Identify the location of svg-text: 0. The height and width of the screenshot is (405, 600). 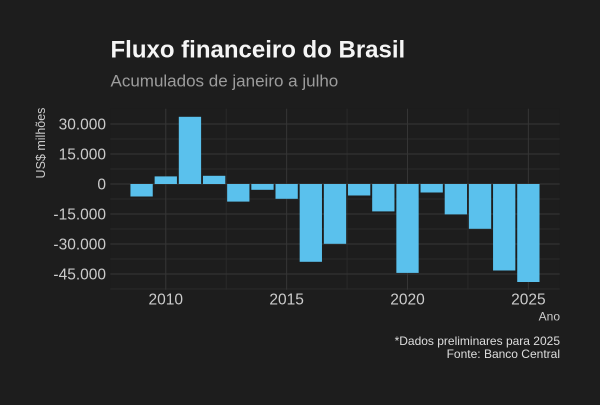
(101, 185).